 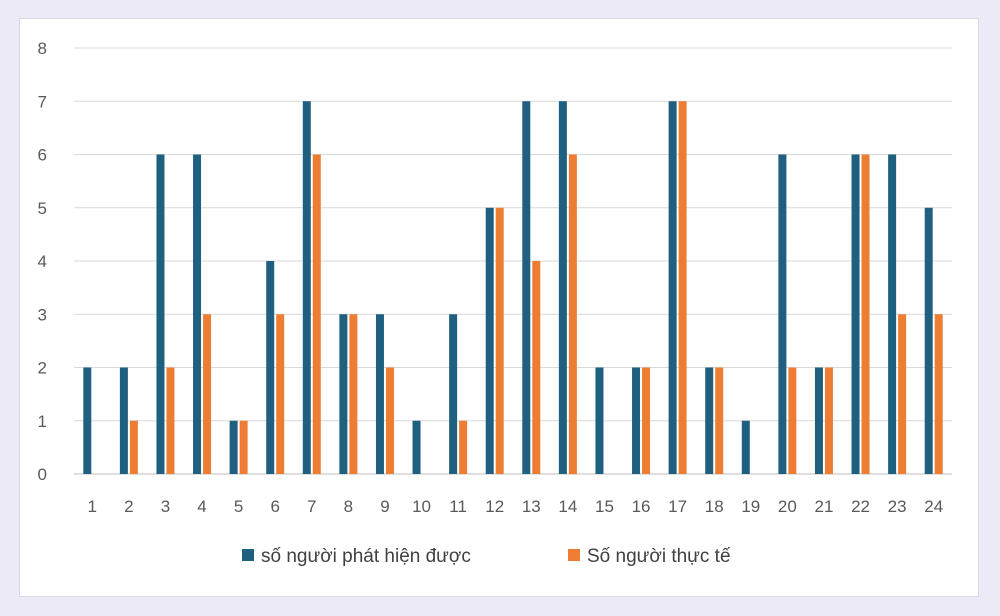 I want to click on x-tick-label: 7, so click(x=311, y=506).